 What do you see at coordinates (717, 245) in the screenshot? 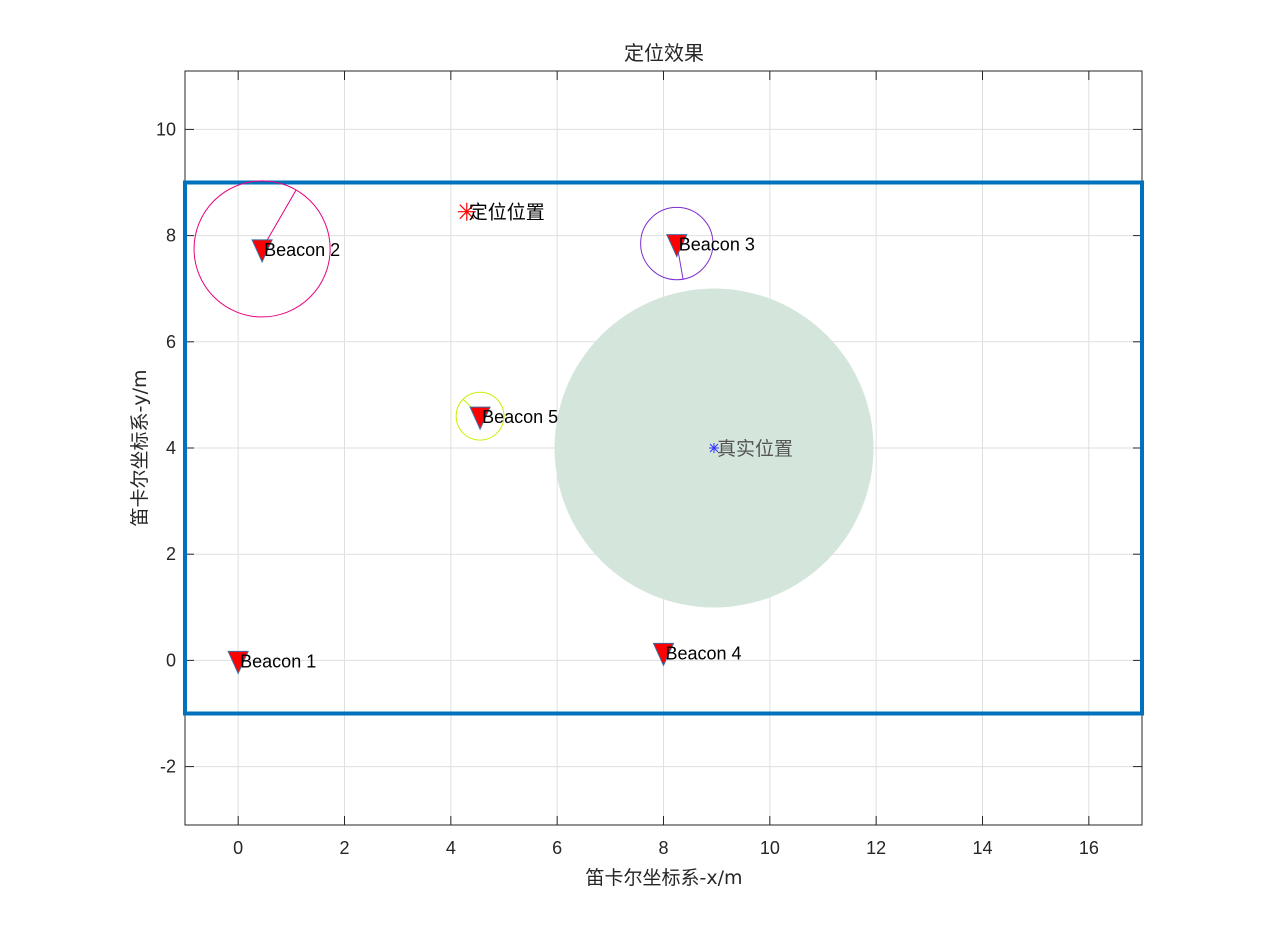
I see `beacon-label: Beacon 3` at bounding box center [717, 245].